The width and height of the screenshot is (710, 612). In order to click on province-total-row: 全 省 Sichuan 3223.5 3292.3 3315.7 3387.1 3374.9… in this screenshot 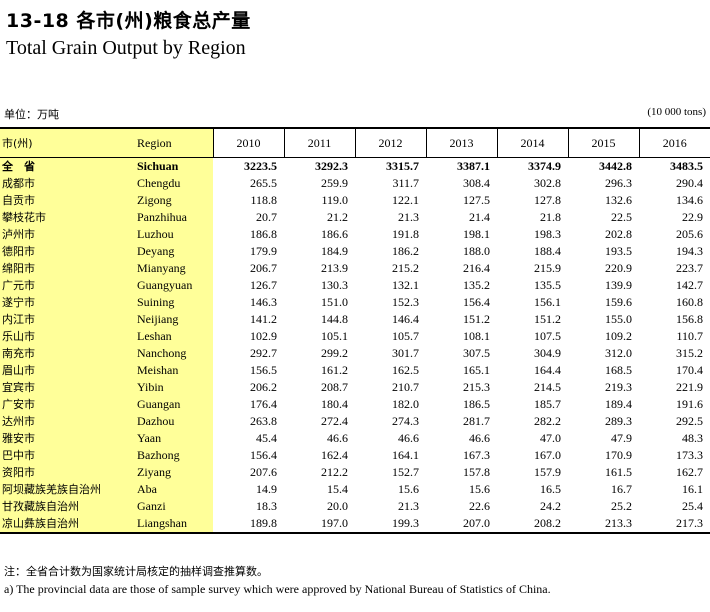, I will do `click(355, 166)`.